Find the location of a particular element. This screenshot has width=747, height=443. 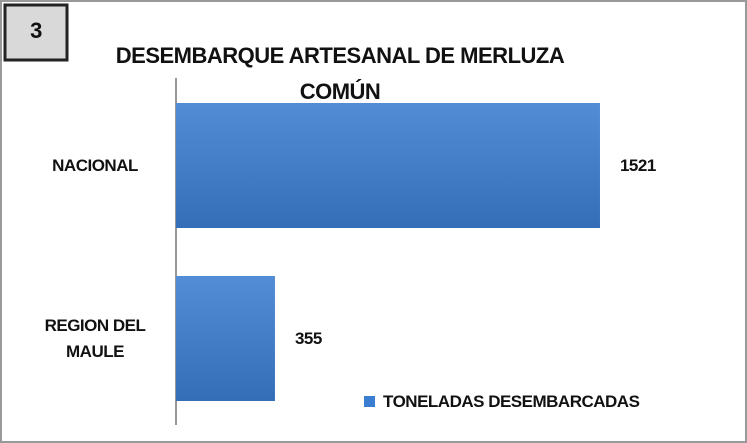

badge-number: 3 is located at coordinates (36, 30).